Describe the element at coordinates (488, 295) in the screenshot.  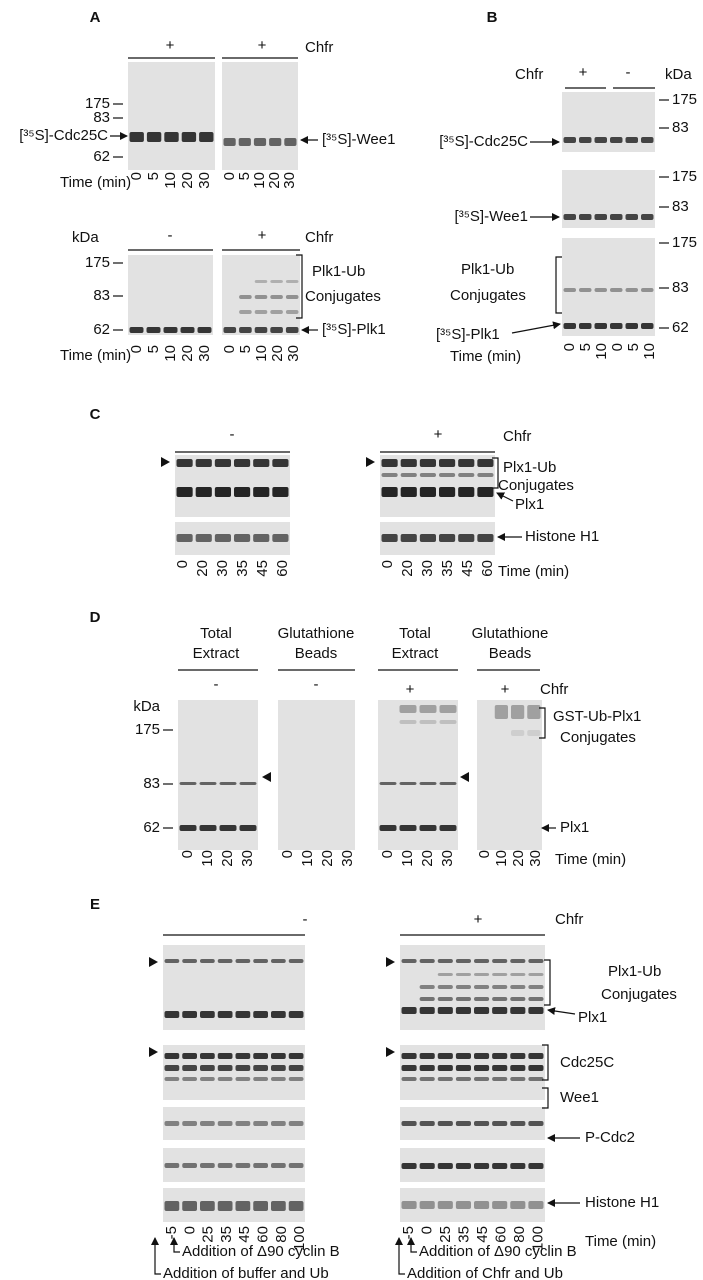
I see `band-label: Conjugates` at that location.